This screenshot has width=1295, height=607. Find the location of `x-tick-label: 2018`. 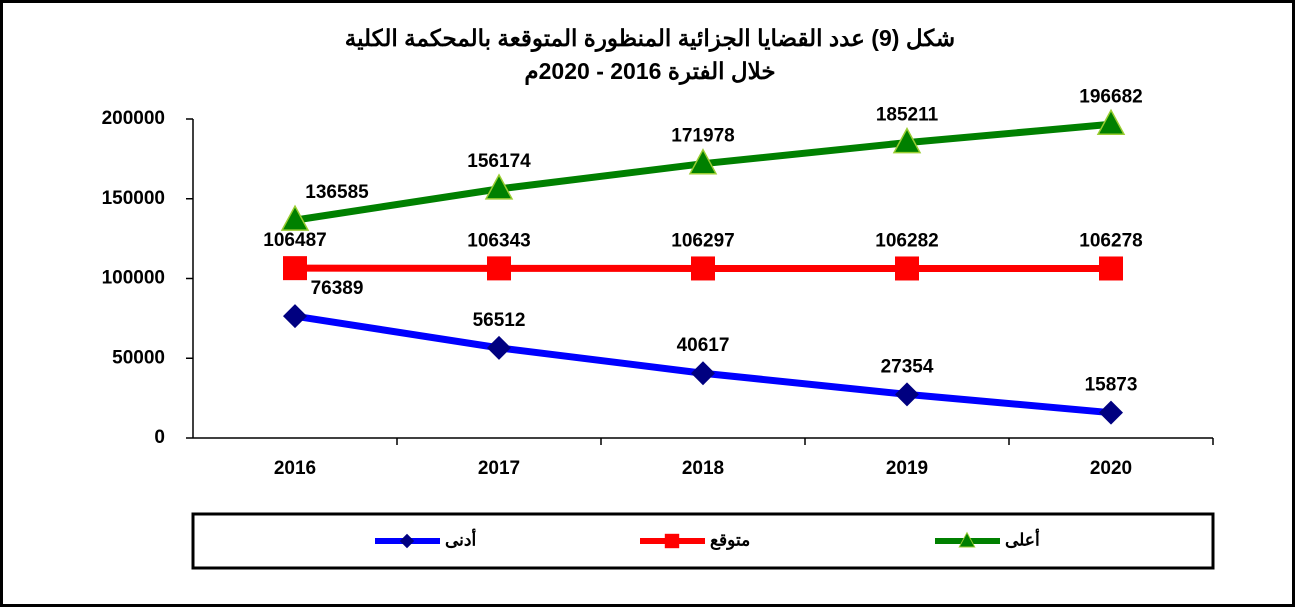

x-tick-label: 2018 is located at coordinates (703, 468).